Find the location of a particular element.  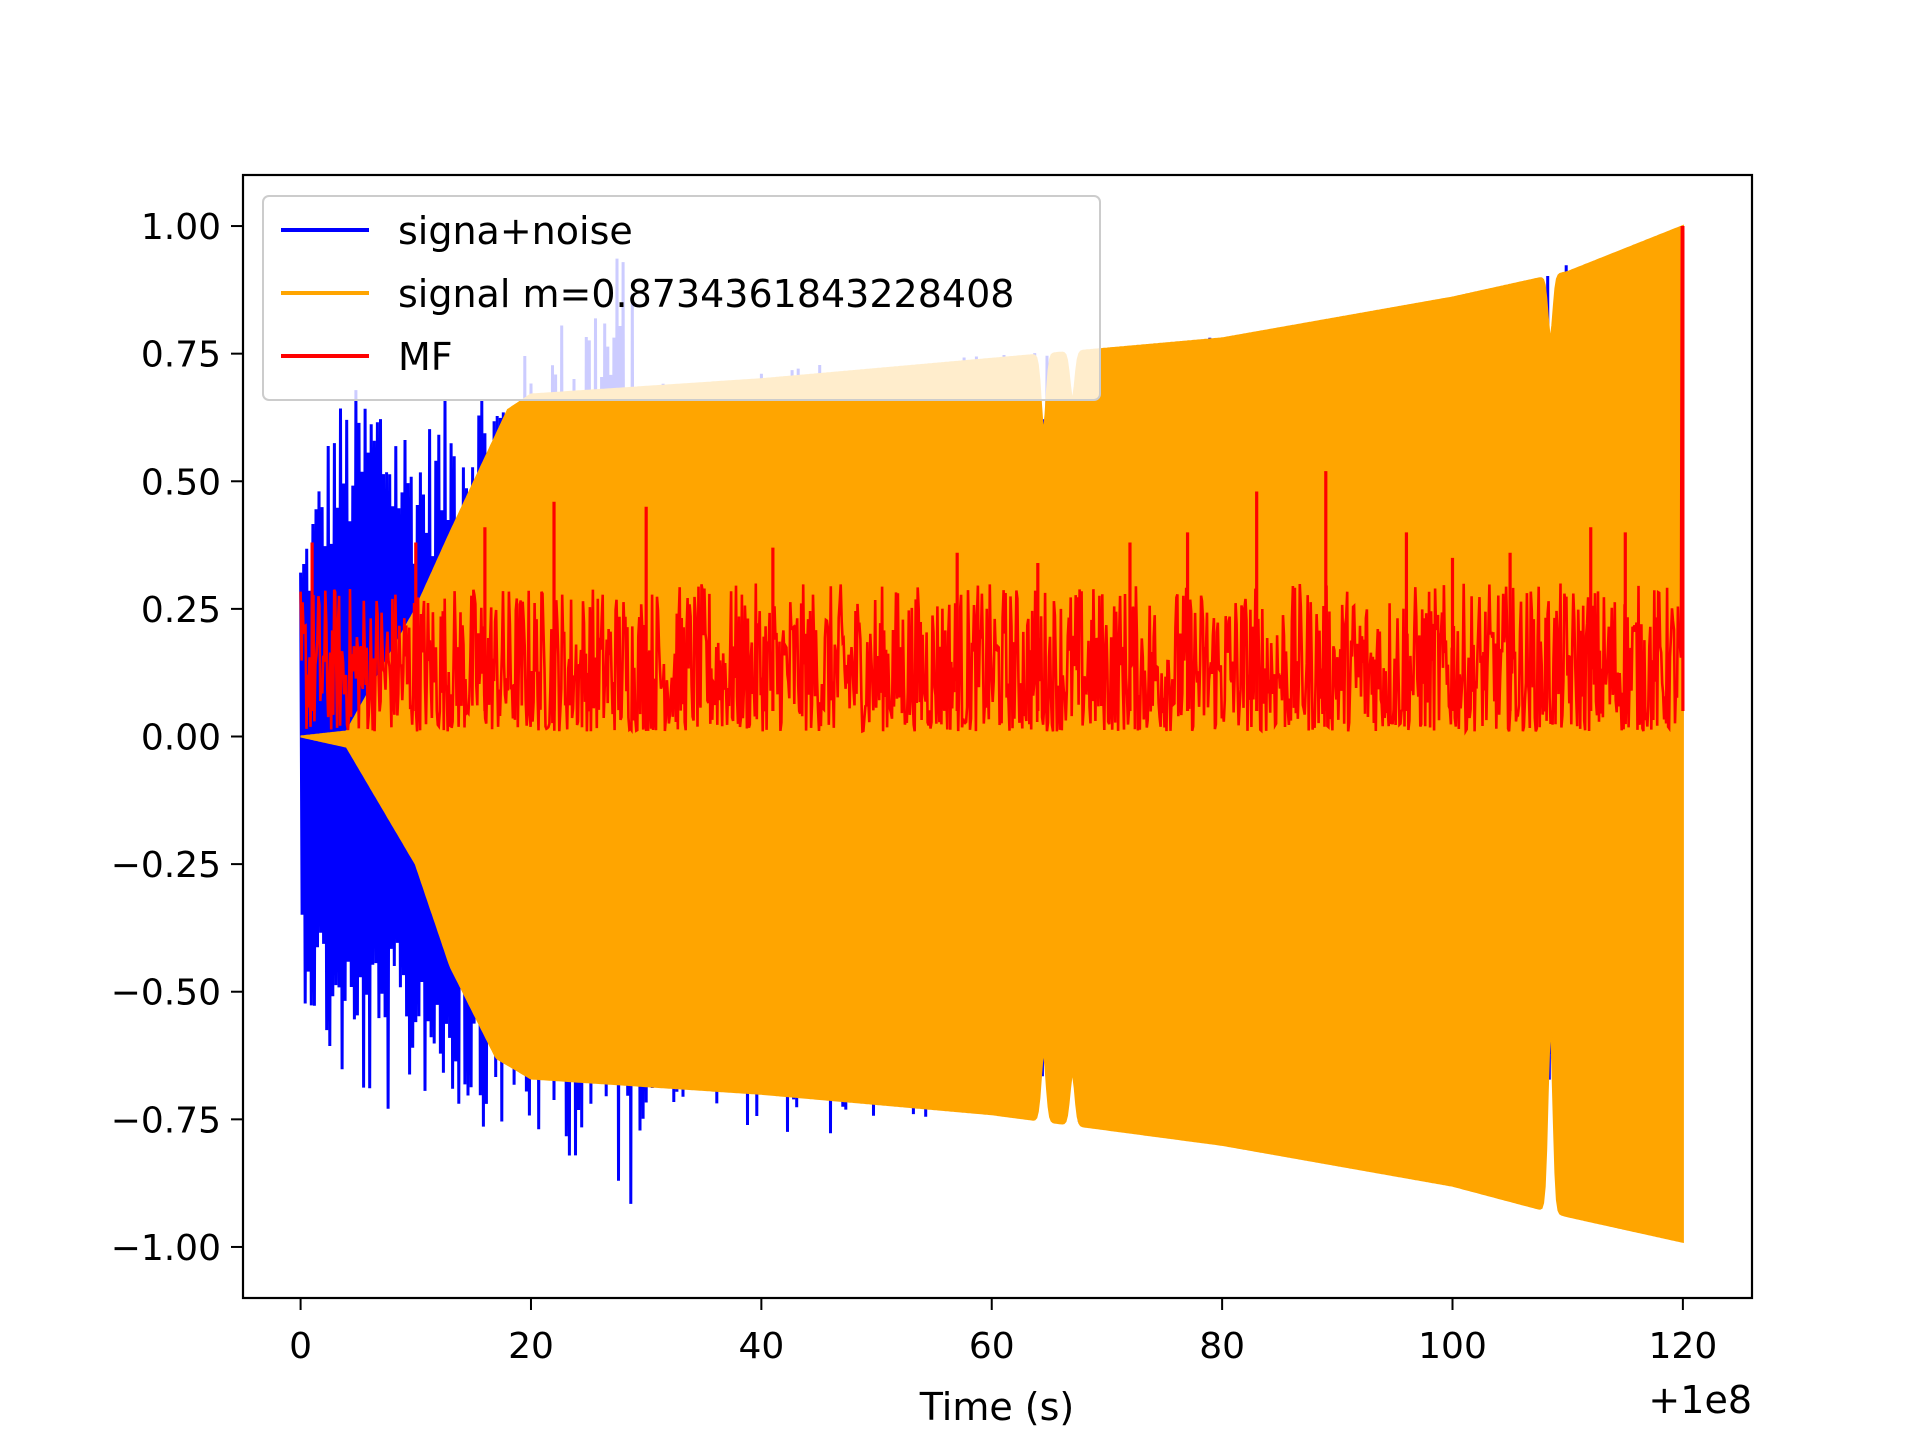

x-tick-label-4: 80 is located at coordinates (1222, 1346).